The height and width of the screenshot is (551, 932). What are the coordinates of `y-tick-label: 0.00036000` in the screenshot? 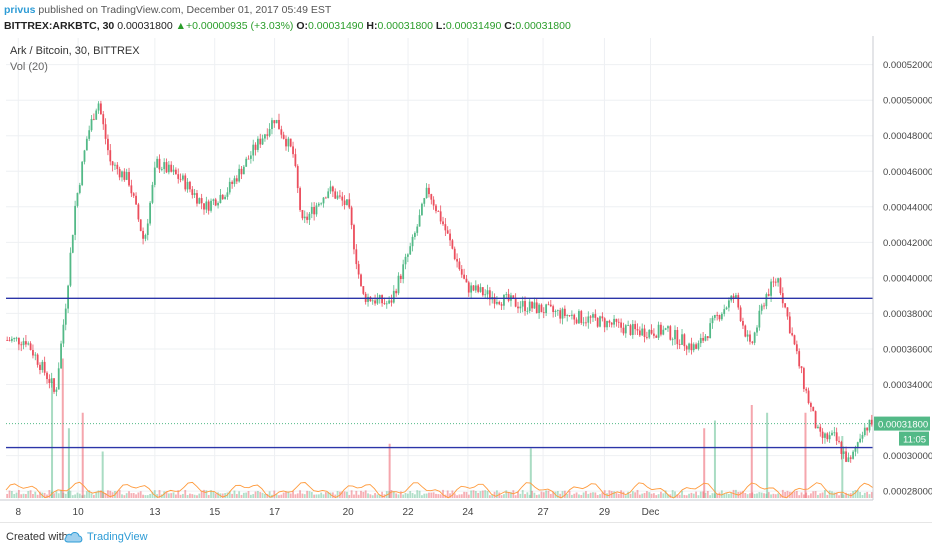 It's located at (907, 349).